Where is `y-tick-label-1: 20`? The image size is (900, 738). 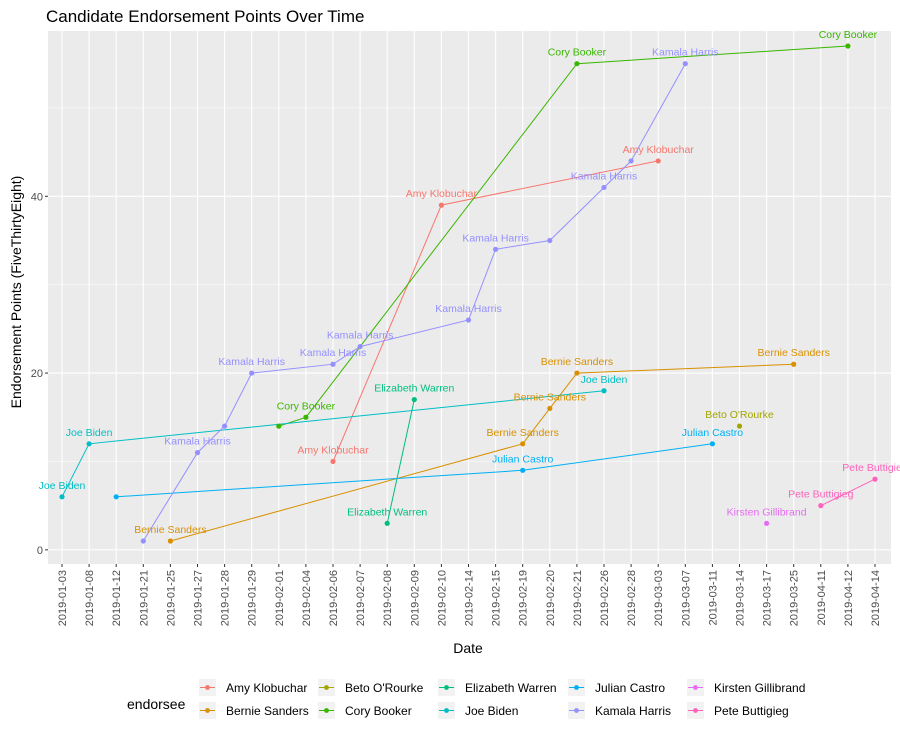 y-tick-label-1: 20 is located at coordinates (37, 374).